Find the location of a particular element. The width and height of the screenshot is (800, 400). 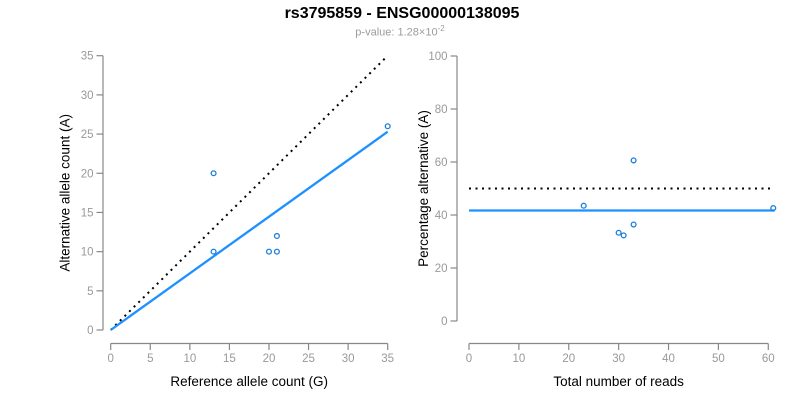

right-x-tick-label: 40 is located at coordinates (668, 359).